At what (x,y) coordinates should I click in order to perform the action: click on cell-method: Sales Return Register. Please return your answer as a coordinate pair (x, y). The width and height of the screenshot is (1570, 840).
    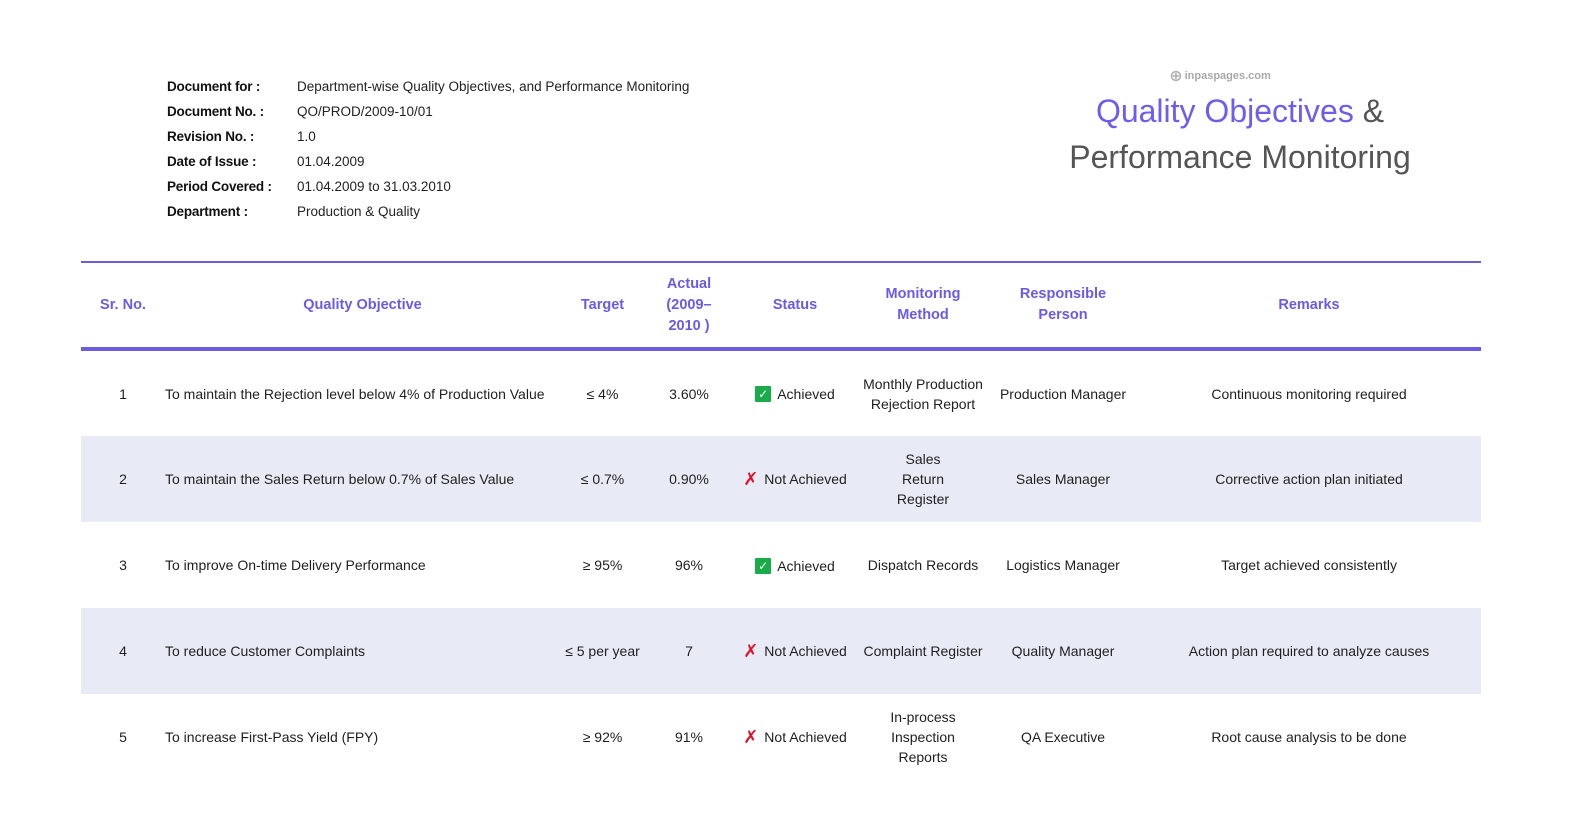
    Looking at the image, I should click on (923, 479).